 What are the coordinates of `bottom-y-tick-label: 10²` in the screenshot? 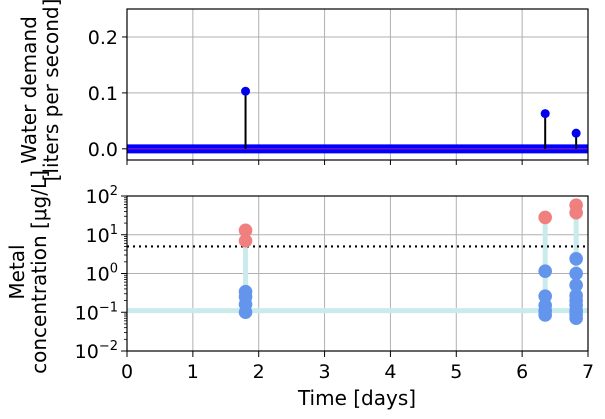 It's located at (102, 196).